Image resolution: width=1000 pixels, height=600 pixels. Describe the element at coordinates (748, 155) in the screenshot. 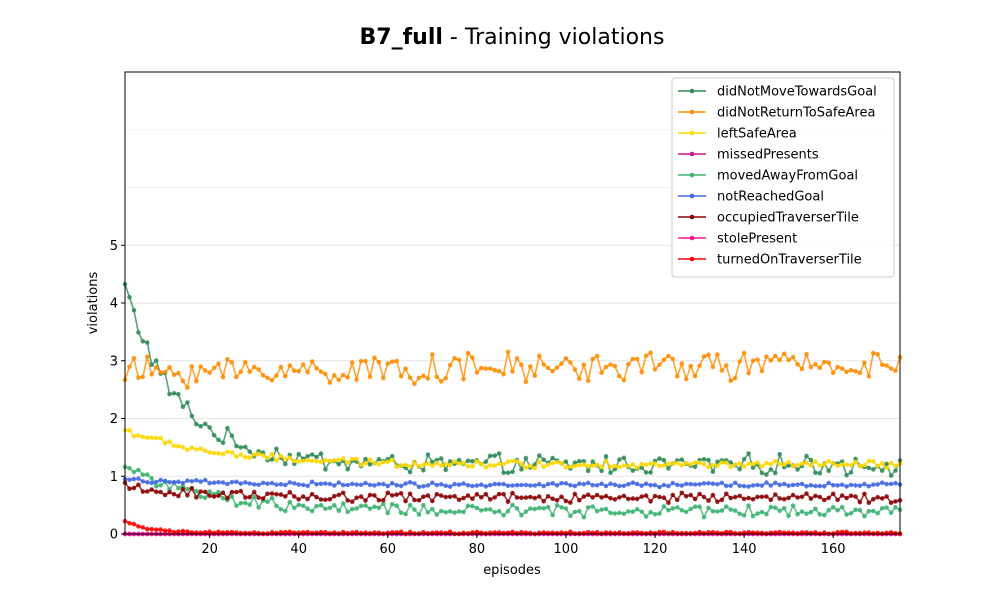

I see `legend-item: missedPresents` at that location.